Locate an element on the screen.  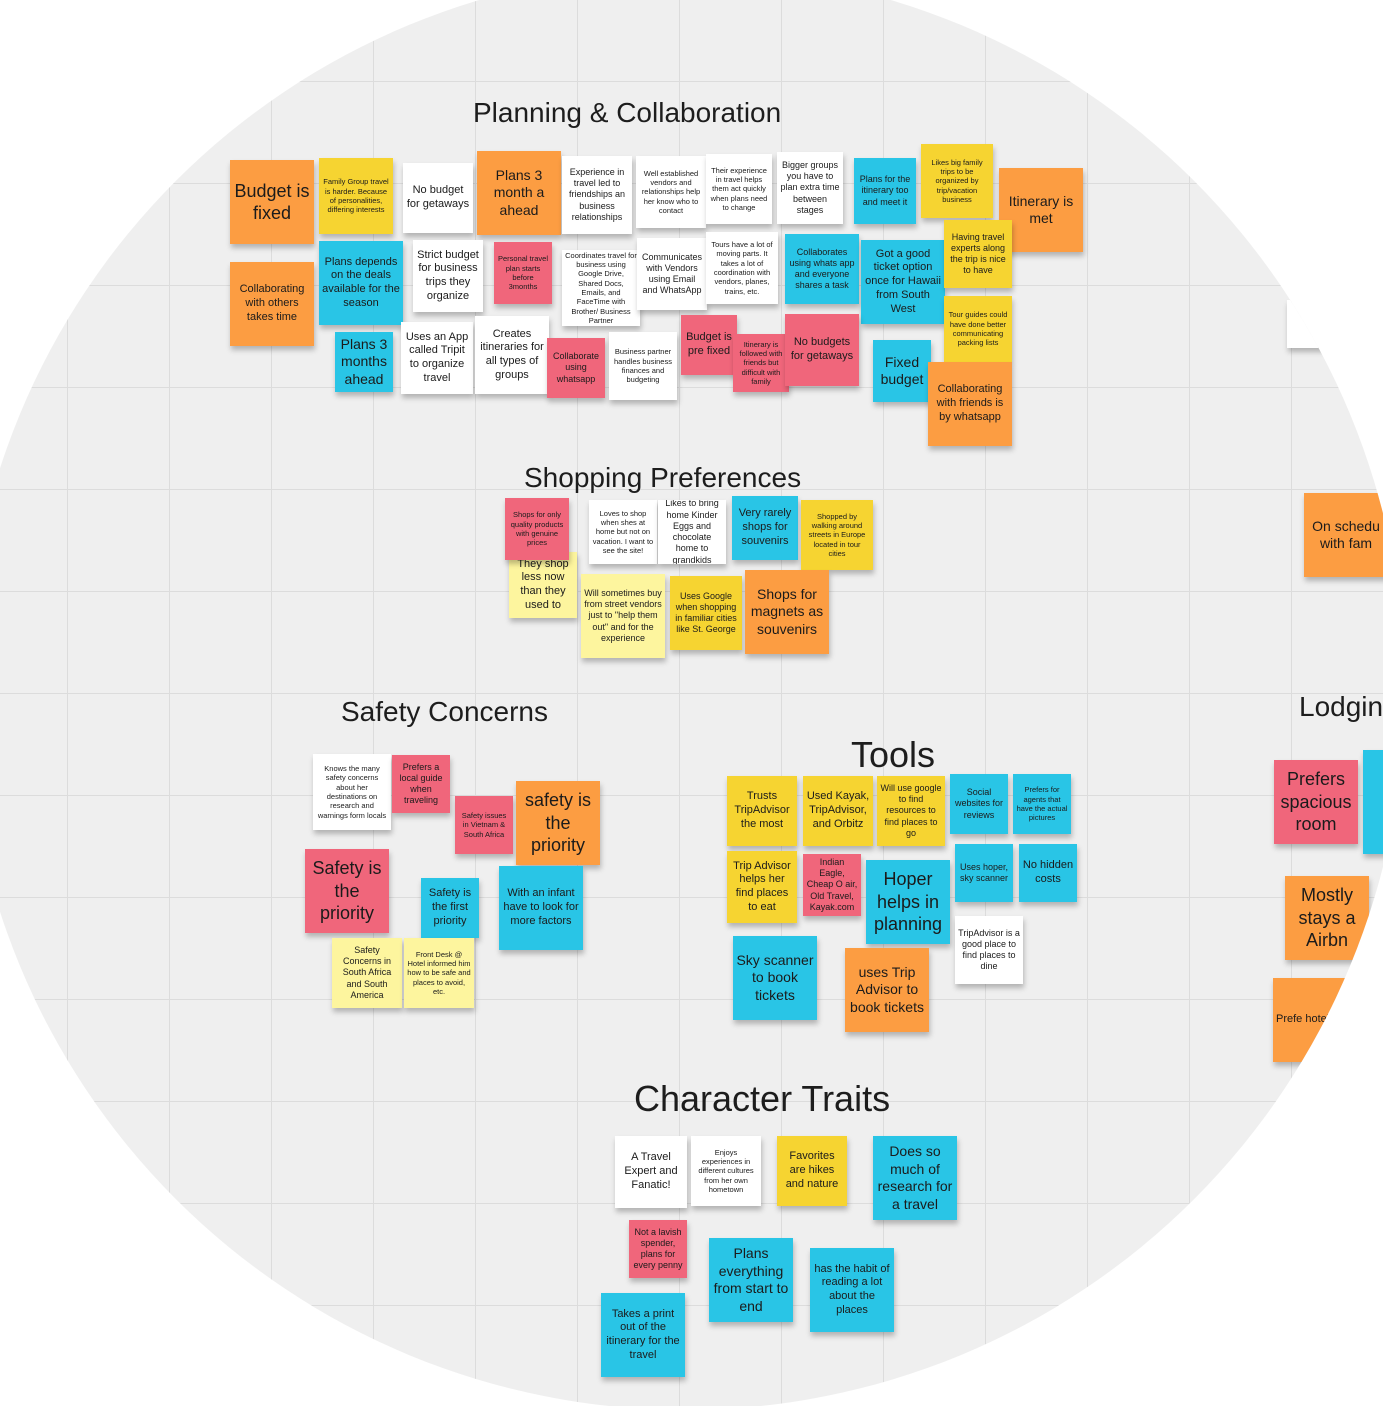
sticky-note: uses Trip Advisor to book tickets is located at coordinates (887, 990).